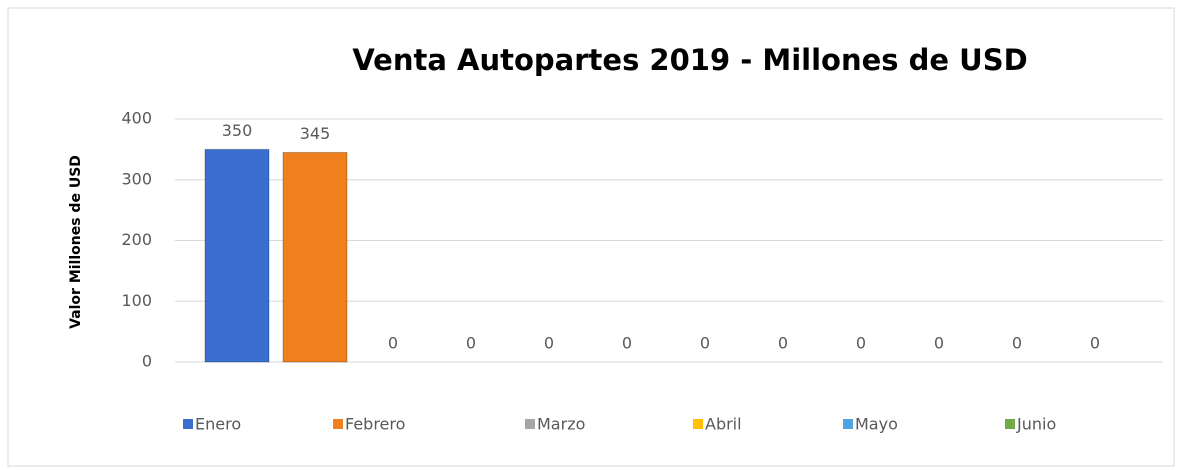 The image size is (1178, 470). What do you see at coordinates (218, 424) in the screenshot?
I see `legend-label: Enero` at bounding box center [218, 424].